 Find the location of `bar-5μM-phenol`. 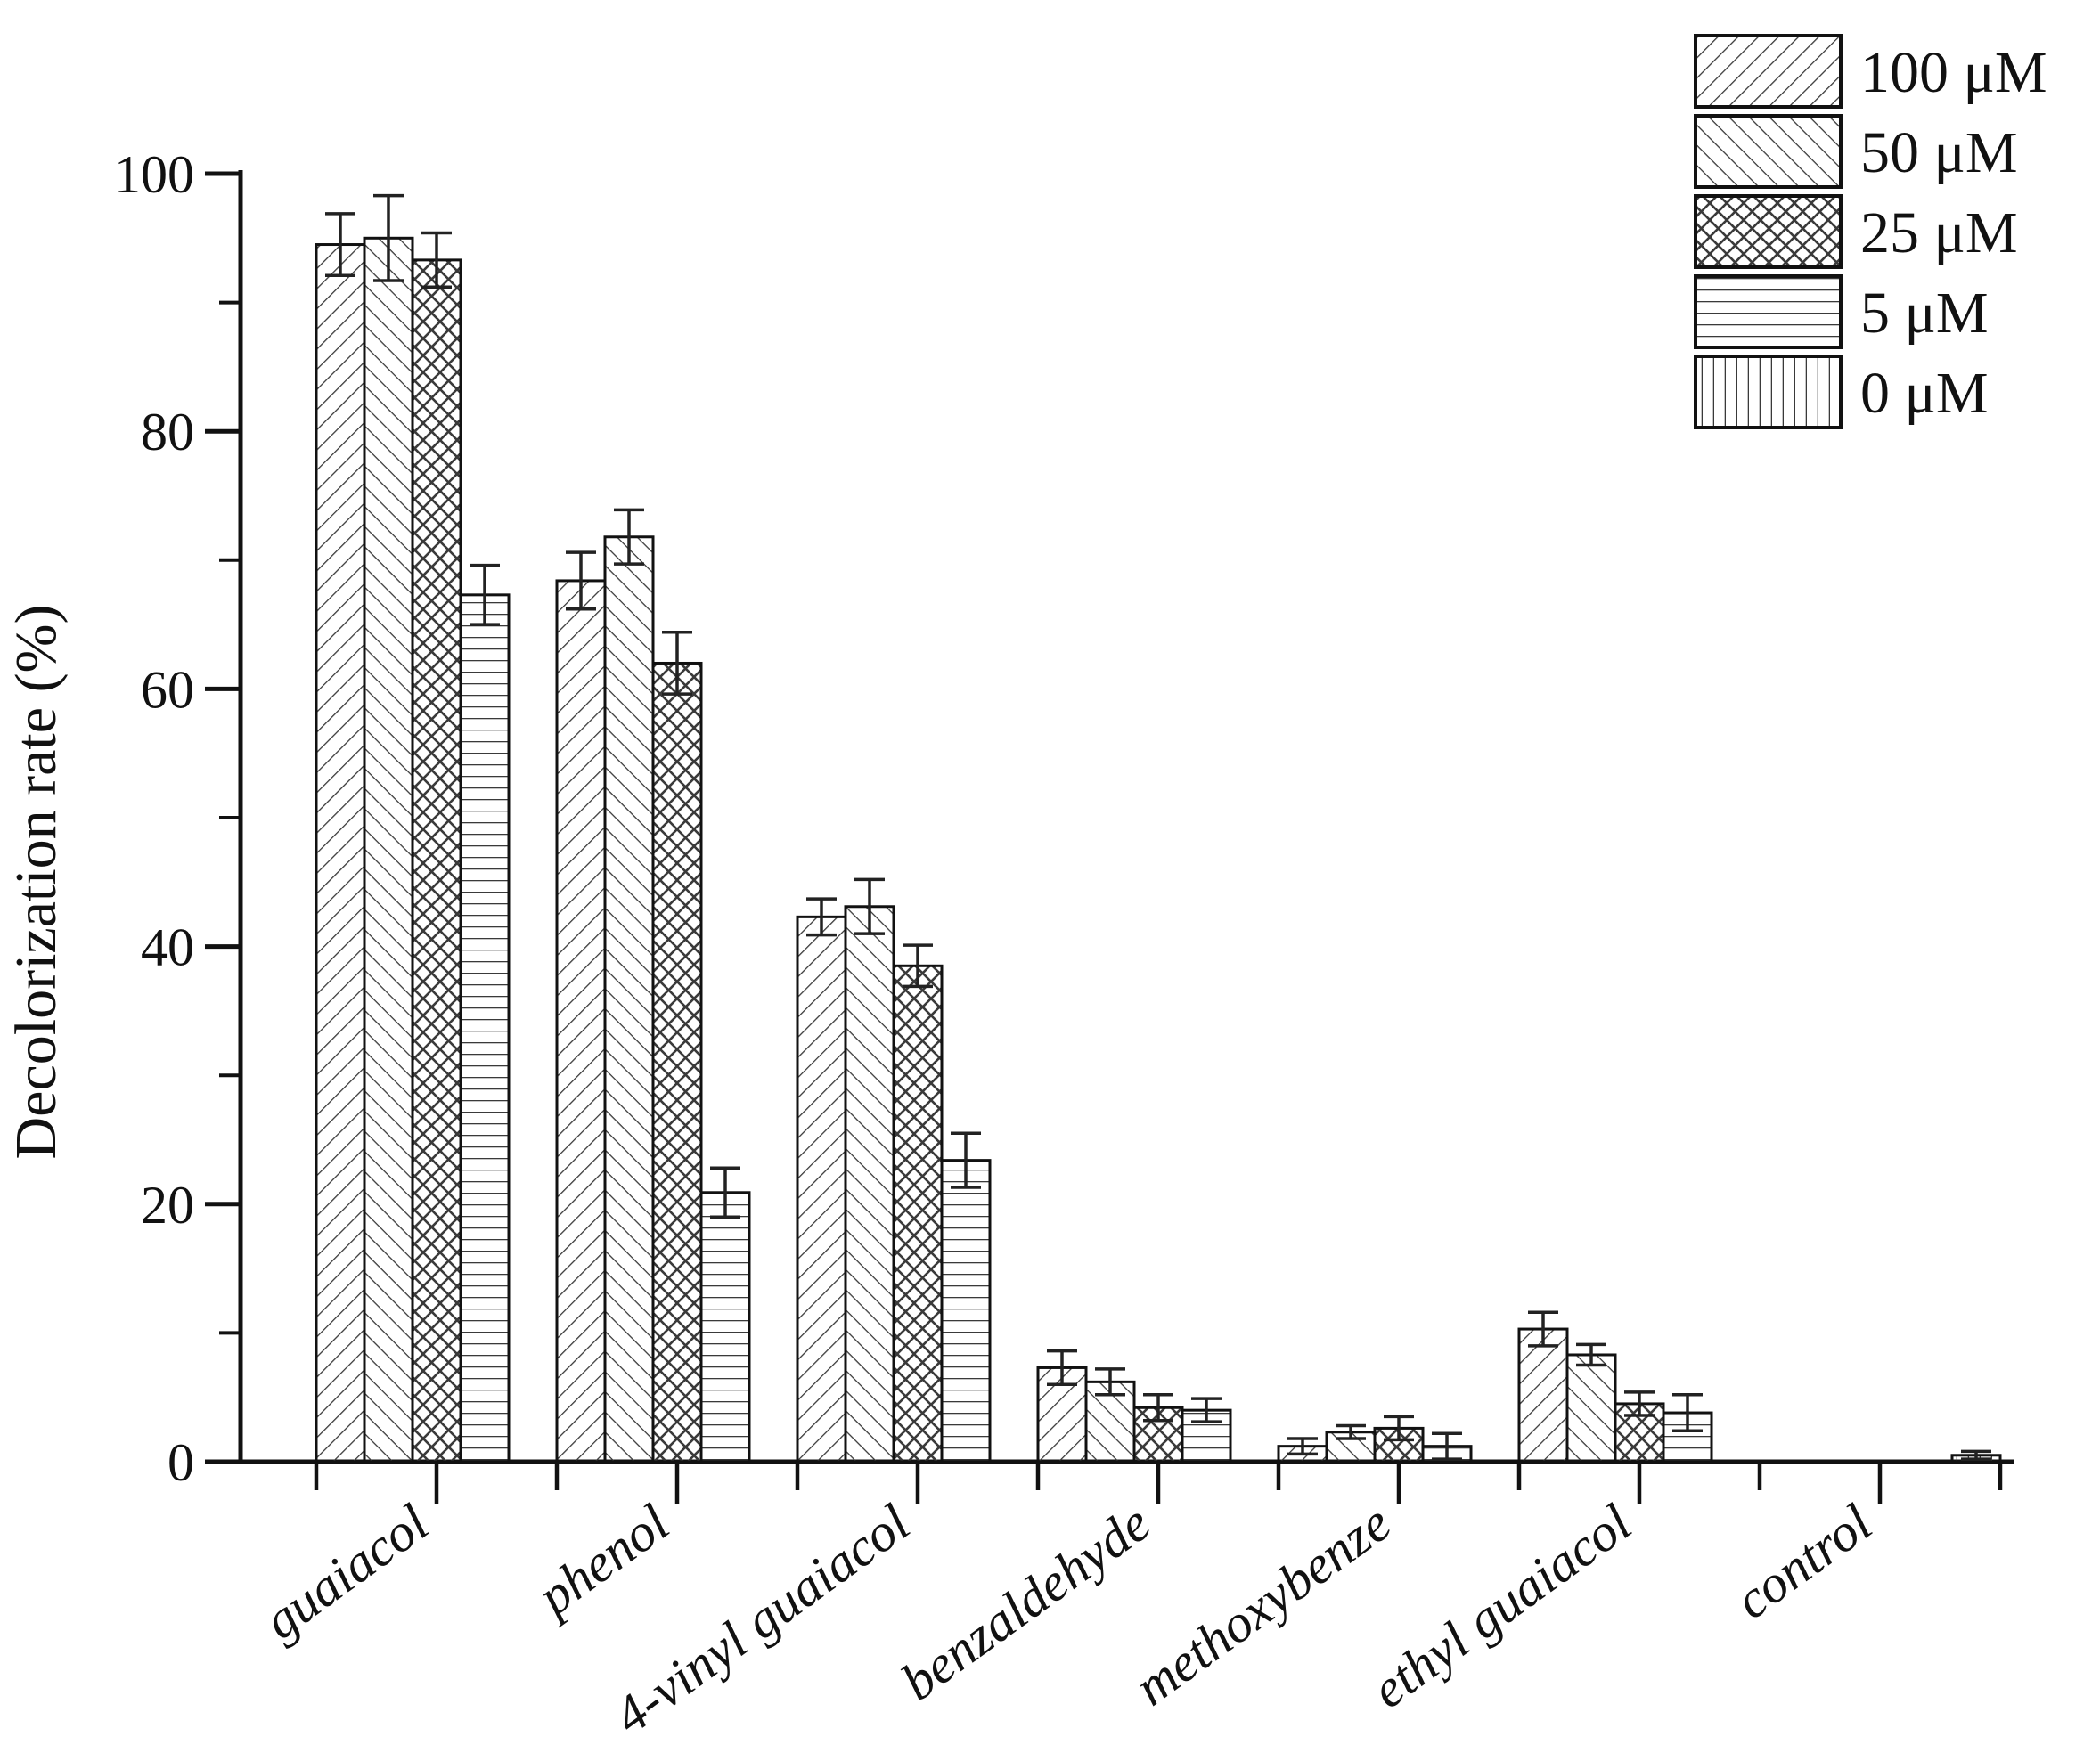

bar-5μM-phenol is located at coordinates (725, 1327).